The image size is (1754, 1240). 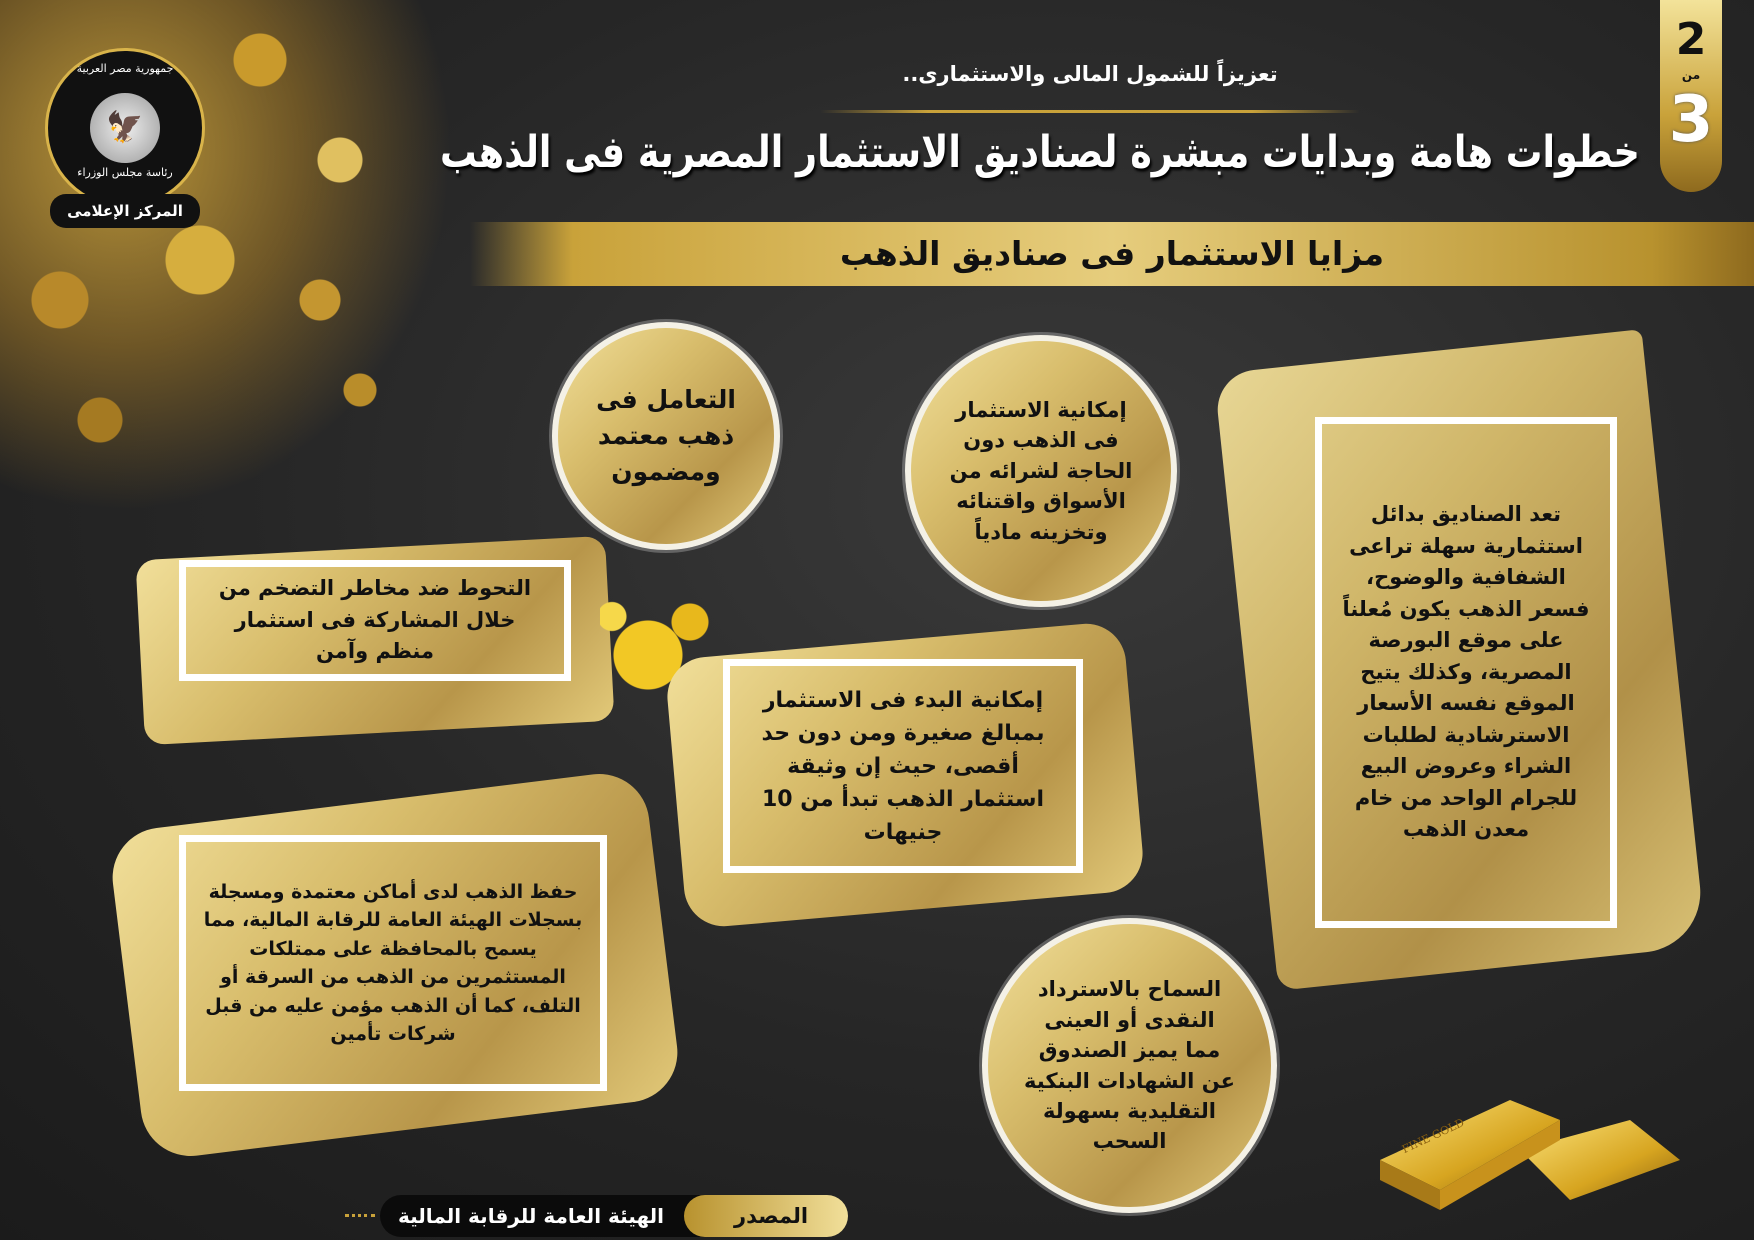 I want to click on divider, so click(x=1090, y=111).